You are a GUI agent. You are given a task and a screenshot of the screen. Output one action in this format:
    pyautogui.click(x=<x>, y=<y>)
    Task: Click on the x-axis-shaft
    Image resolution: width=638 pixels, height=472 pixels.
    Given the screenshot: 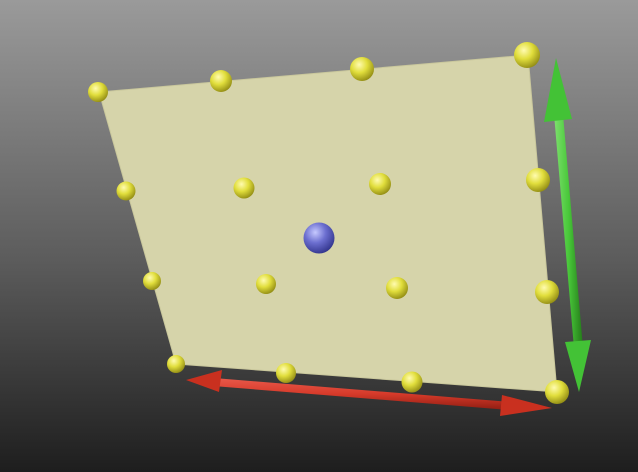 What is the action you would take?
    pyautogui.click(x=361, y=394)
    